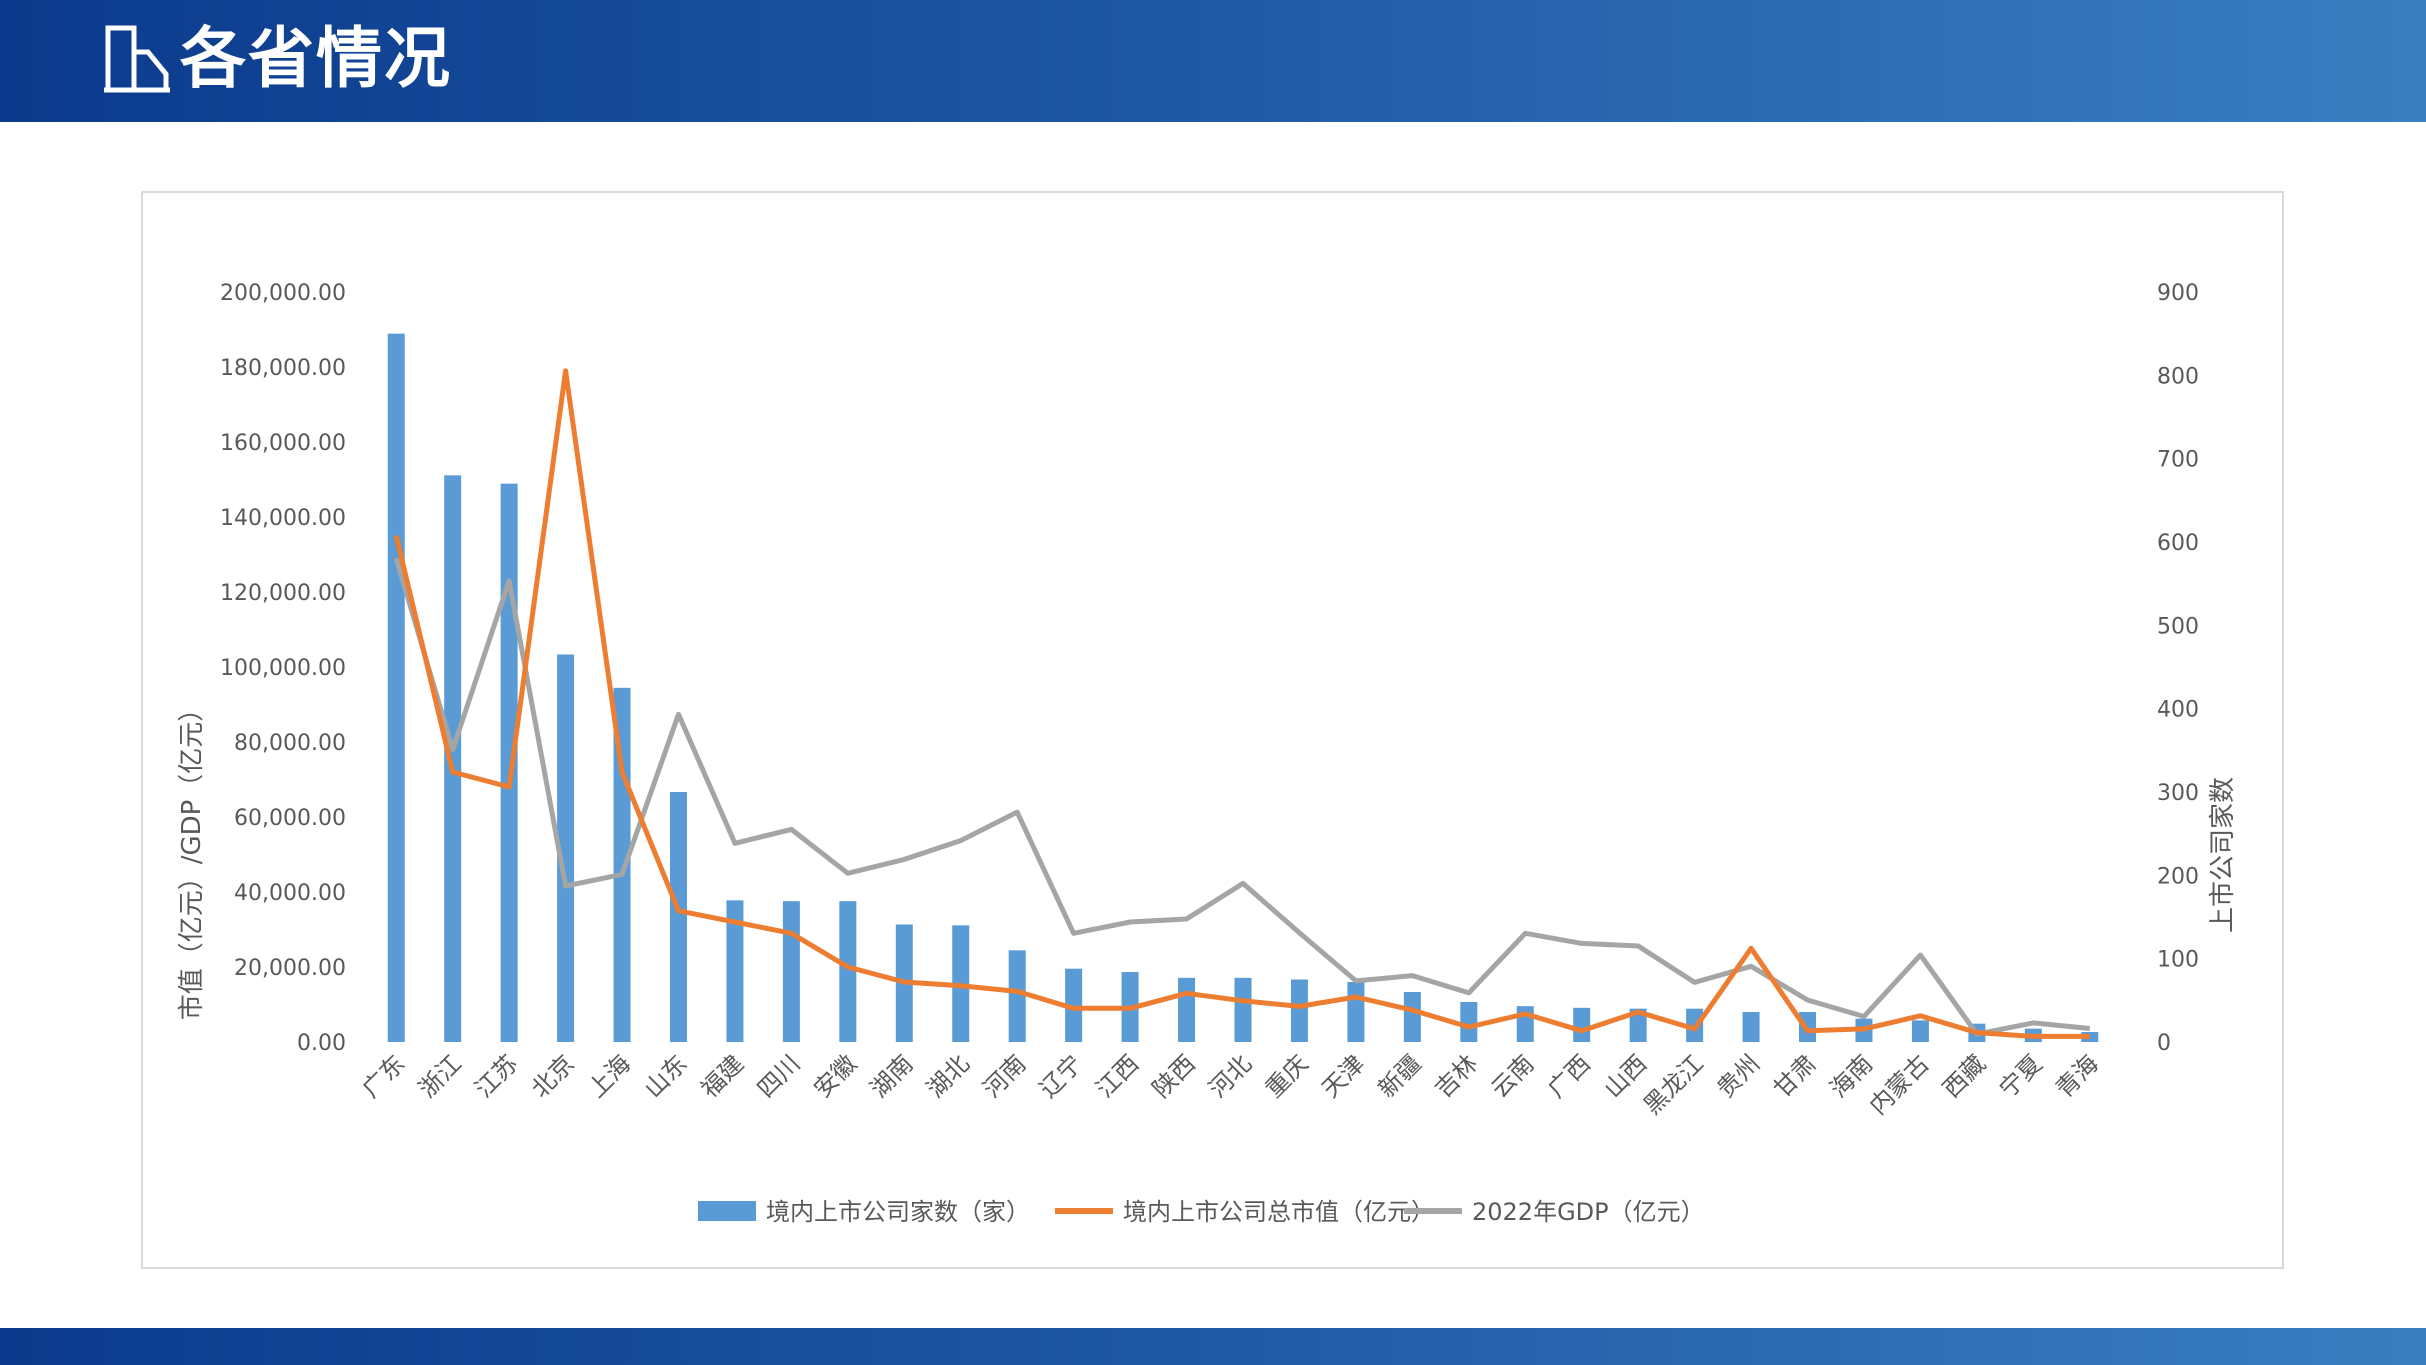  What do you see at coordinates (440, 1076) in the screenshot?
I see `category-label: 浙江` at bounding box center [440, 1076].